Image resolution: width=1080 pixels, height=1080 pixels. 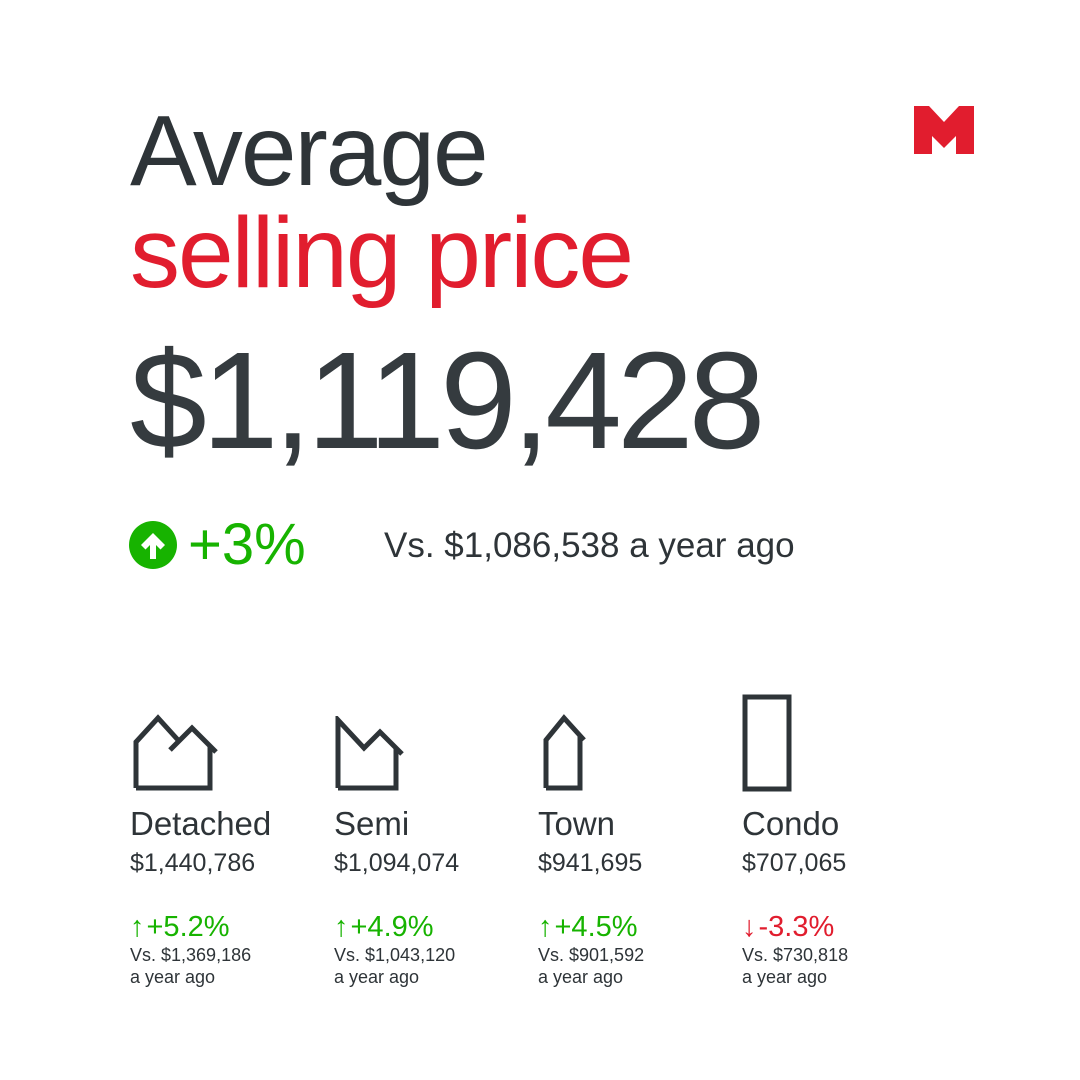 I want to click on category-name: Town, so click(x=577, y=823).